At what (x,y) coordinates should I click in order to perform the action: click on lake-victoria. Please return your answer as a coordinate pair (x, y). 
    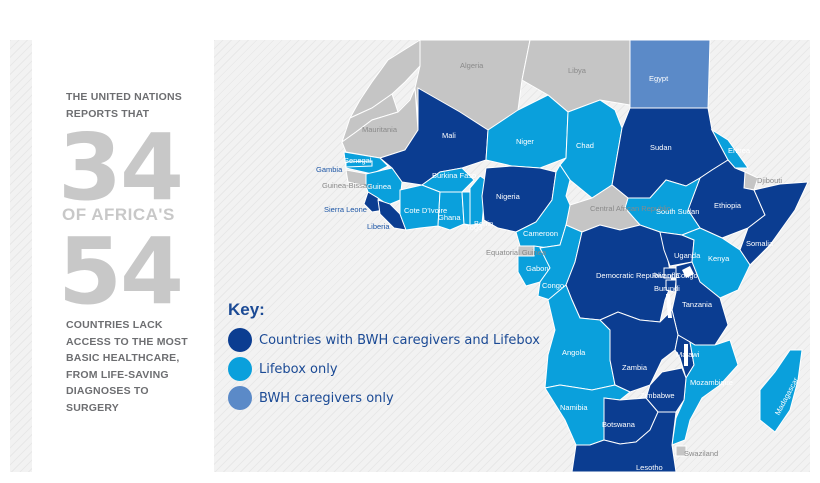
    Looking at the image, I should click on (688, 272).